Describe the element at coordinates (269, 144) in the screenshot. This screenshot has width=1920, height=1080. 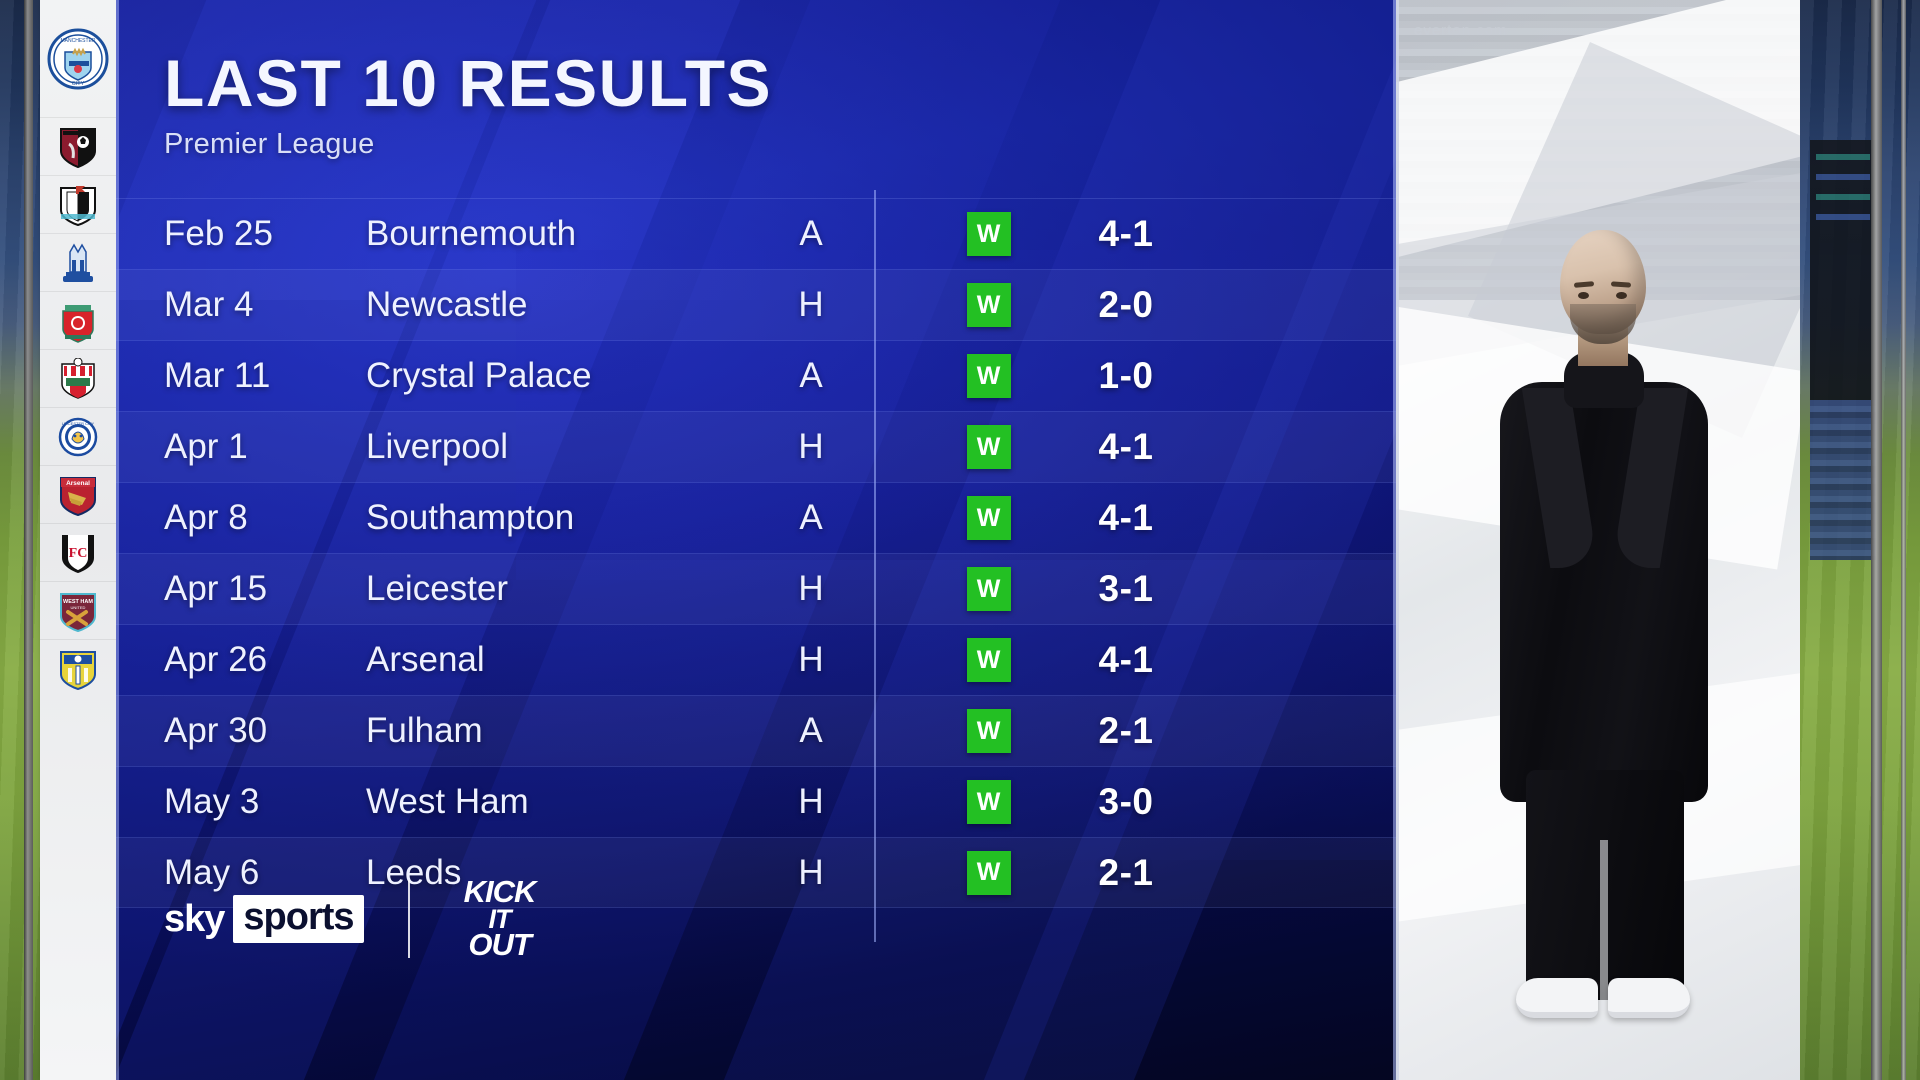
I see `page-subtitle: Premier League` at that location.